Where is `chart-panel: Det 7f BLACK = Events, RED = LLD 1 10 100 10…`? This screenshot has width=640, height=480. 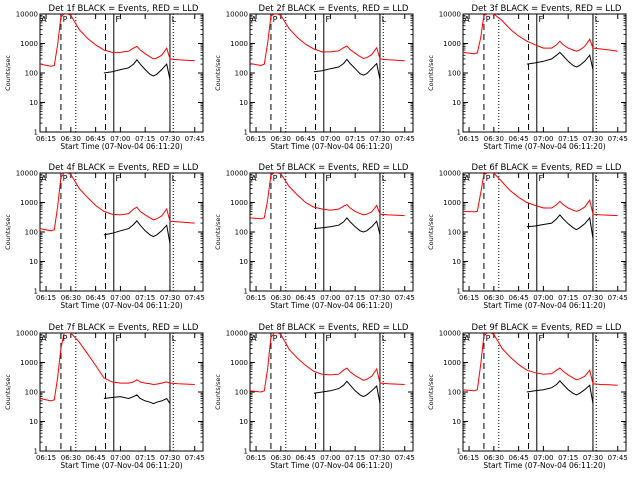 chart-panel: Det 7f BLACK = Events, RED = LLD 1 10 100 10… is located at coordinates (104, 396).